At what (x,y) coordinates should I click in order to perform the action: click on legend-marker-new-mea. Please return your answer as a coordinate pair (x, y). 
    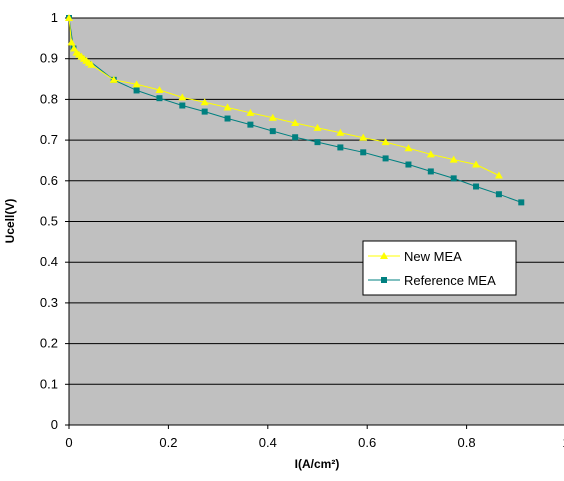
    Looking at the image, I should click on (384, 255).